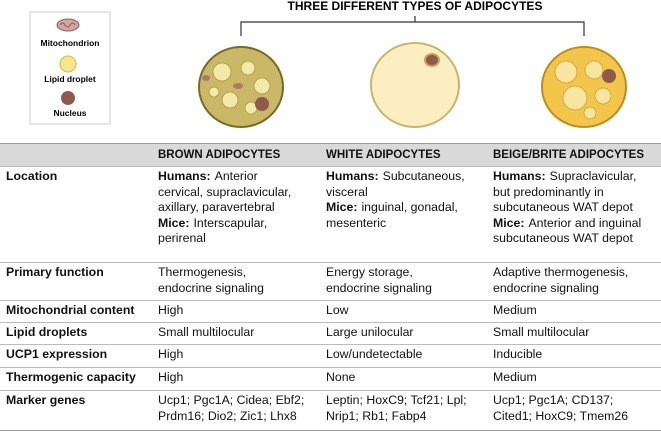 Image resolution: width=661 pixels, height=431 pixels. What do you see at coordinates (593, 176) in the screenshot?
I see `cell-text: Supraclavicular,` at bounding box center [593, 176].